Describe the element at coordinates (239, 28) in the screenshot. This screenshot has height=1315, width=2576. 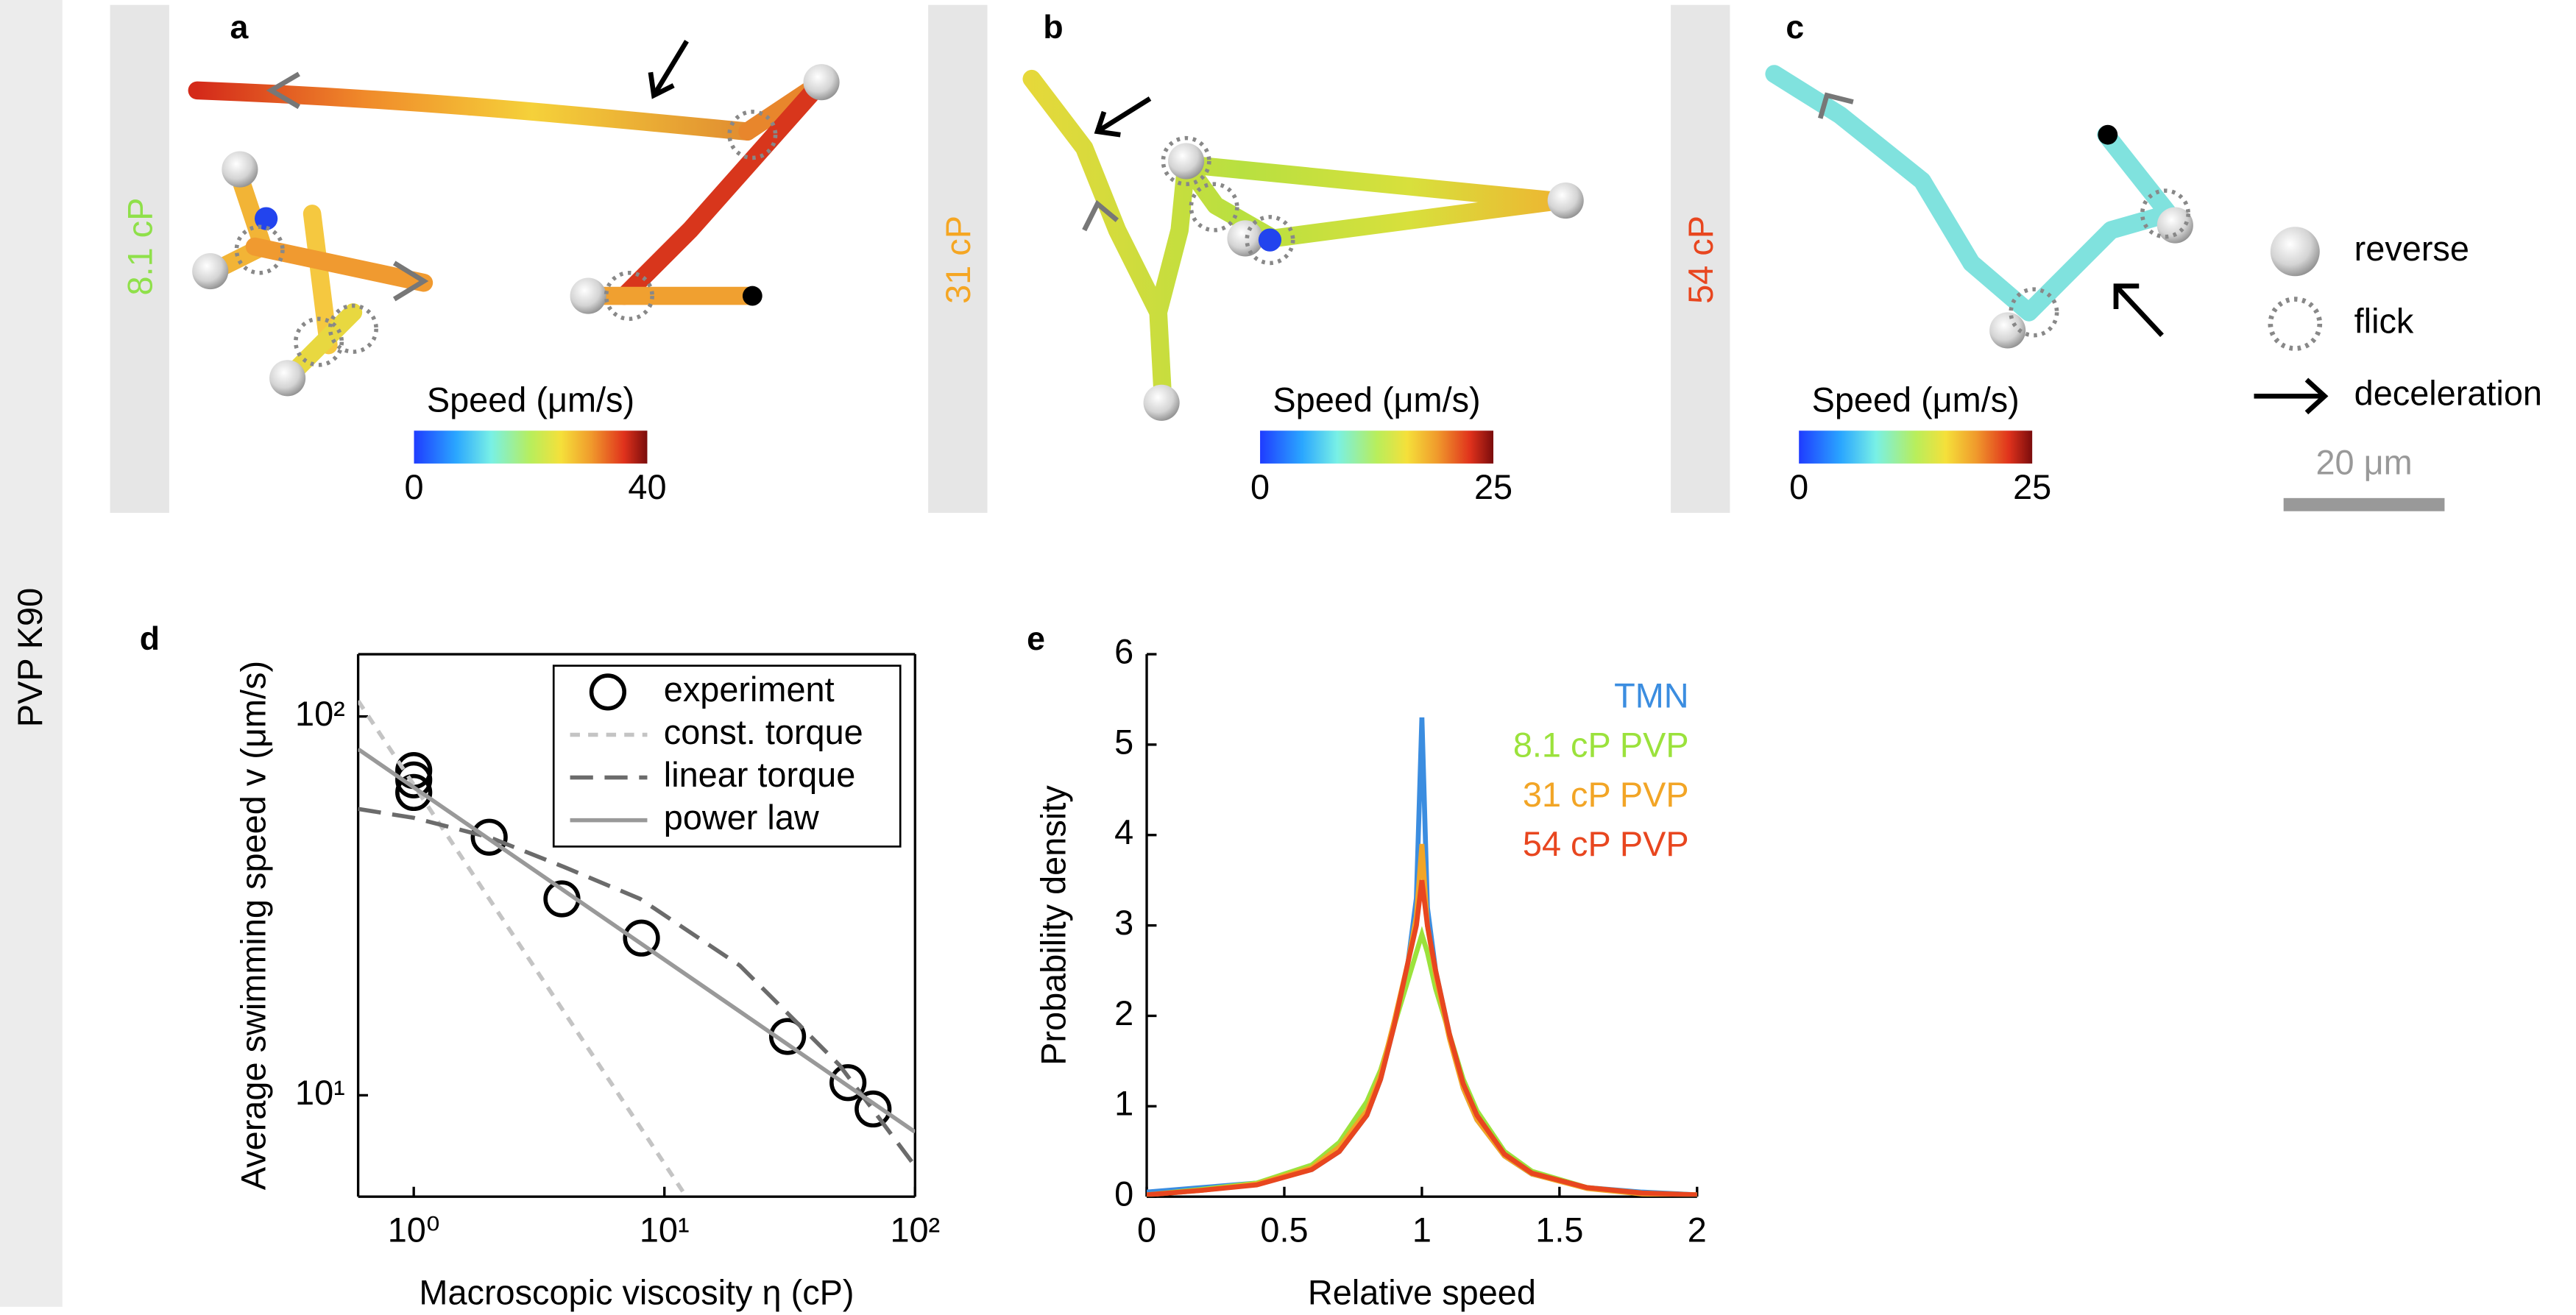
I see `panel-letter: a` at that location.